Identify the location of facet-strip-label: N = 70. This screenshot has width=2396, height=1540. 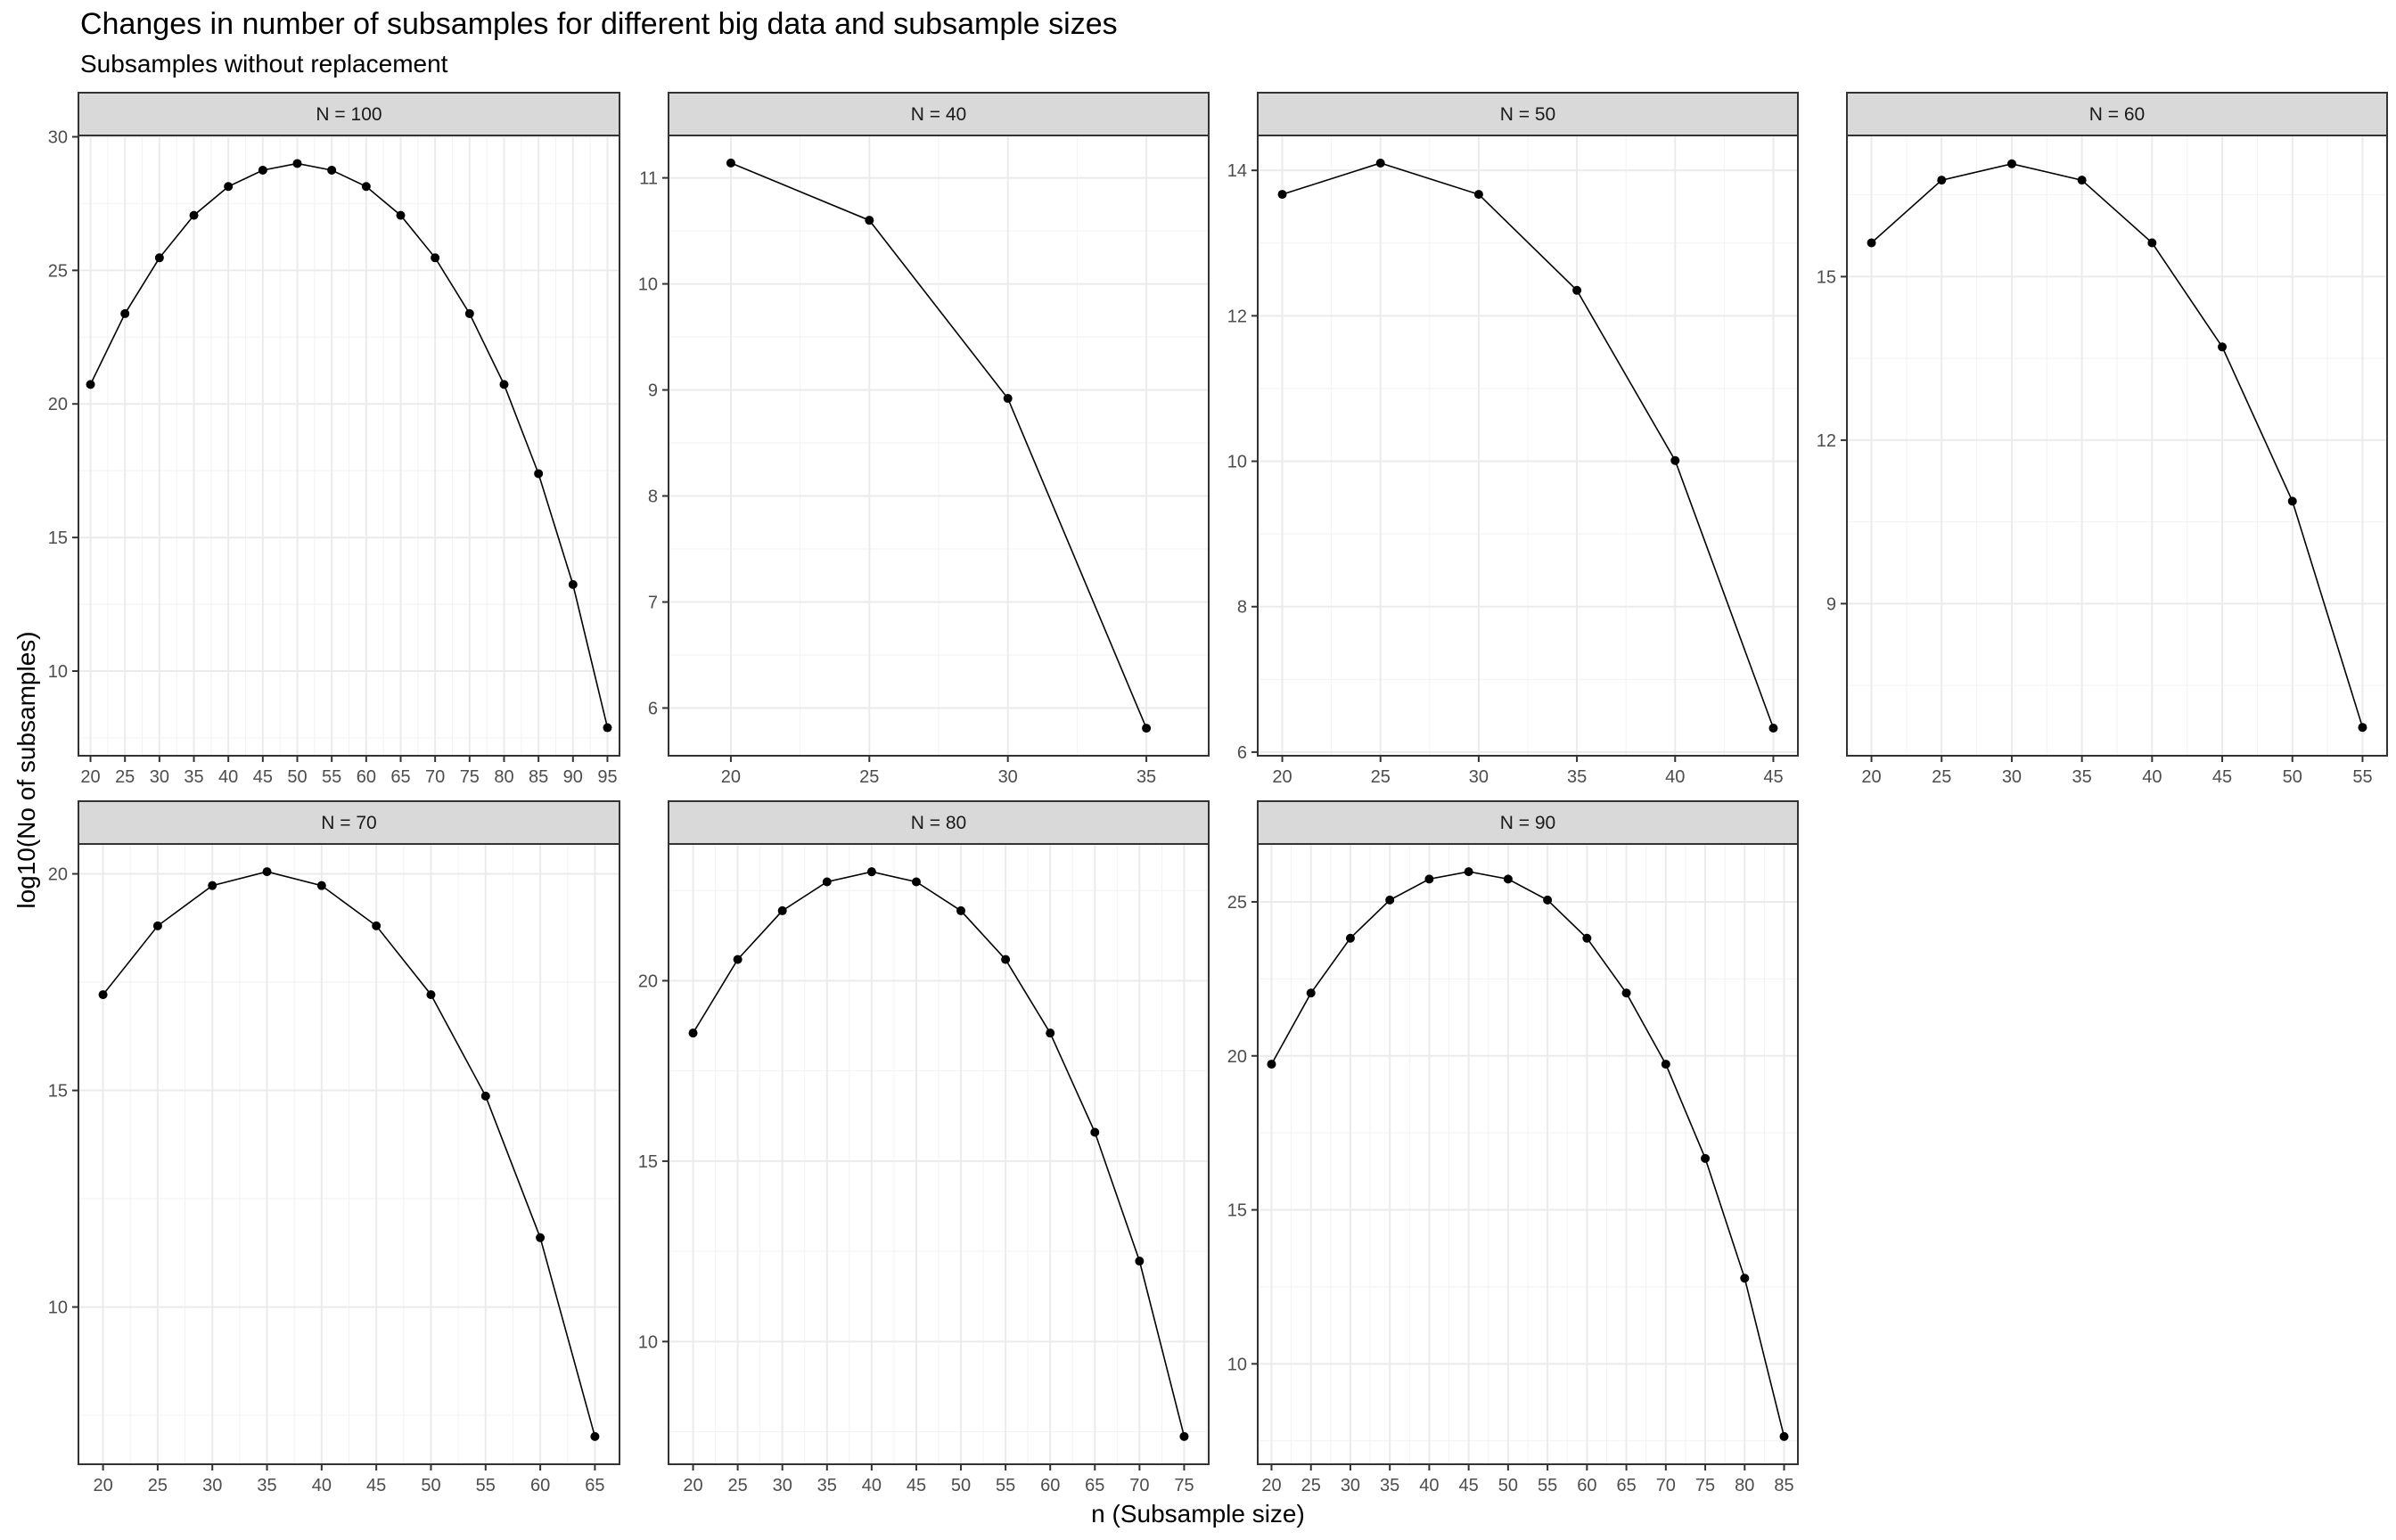
(348, 823).